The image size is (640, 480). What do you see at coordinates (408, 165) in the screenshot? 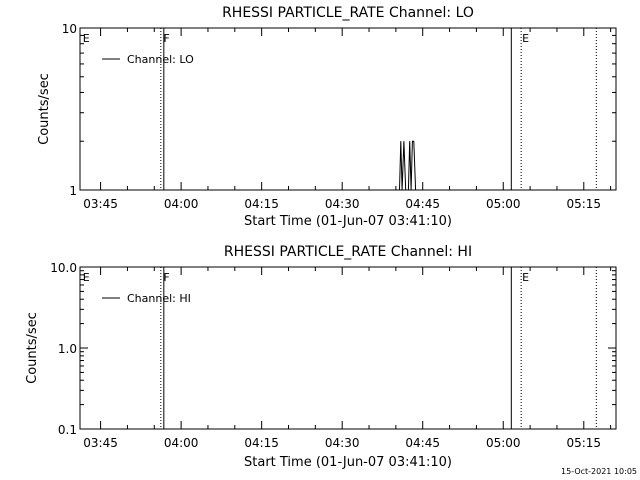
I see `series-line` at bounding box center [408, 165].